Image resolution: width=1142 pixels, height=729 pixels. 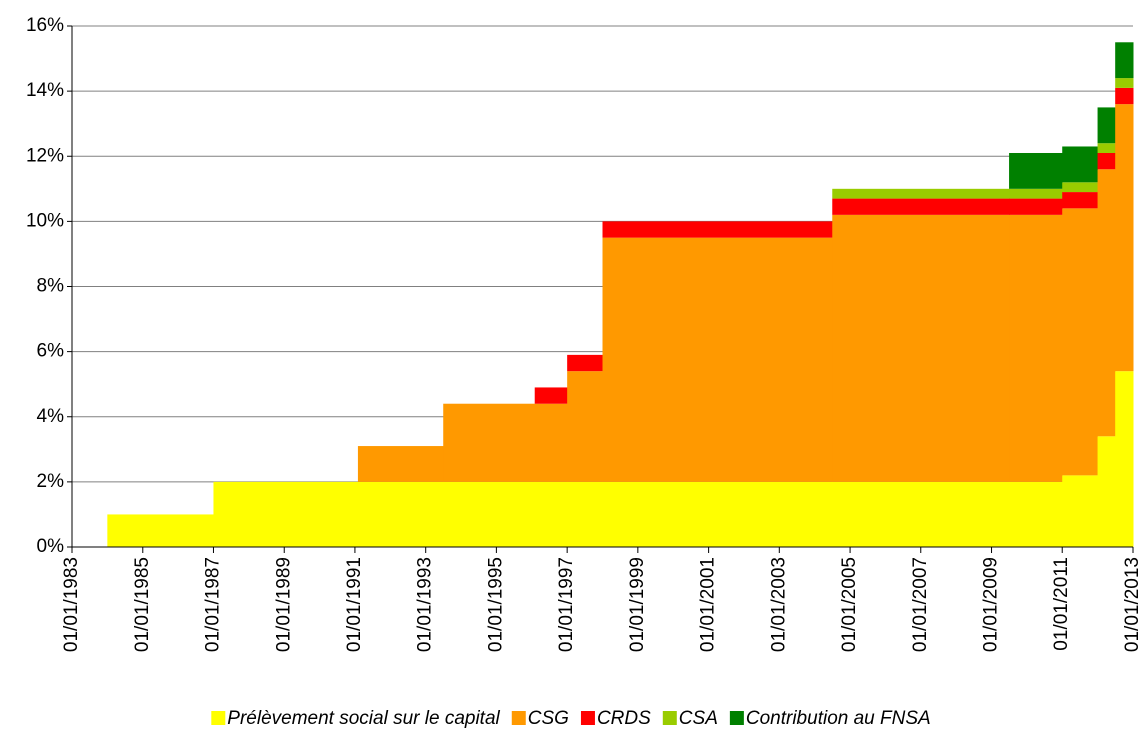 What do you see at coordinates (548, 718) in the screenshot?
I see `legend-label: CSG` at bounding box center [548, 718].